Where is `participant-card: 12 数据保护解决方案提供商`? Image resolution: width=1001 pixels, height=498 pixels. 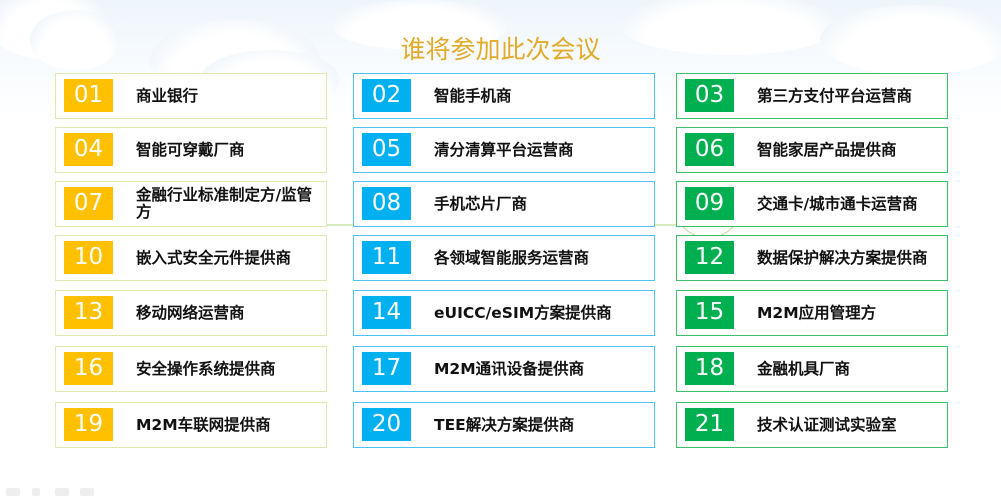
participant-card: 12 数据保护解决方案提供商 is located at coordinates (812, 258).